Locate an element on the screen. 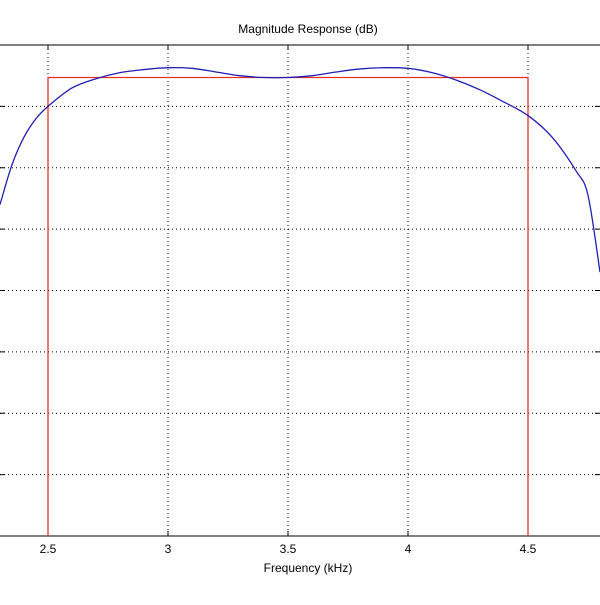 The image size is (600, 605). x-tick-label: 3.5 is located at coordinates (288, 549).